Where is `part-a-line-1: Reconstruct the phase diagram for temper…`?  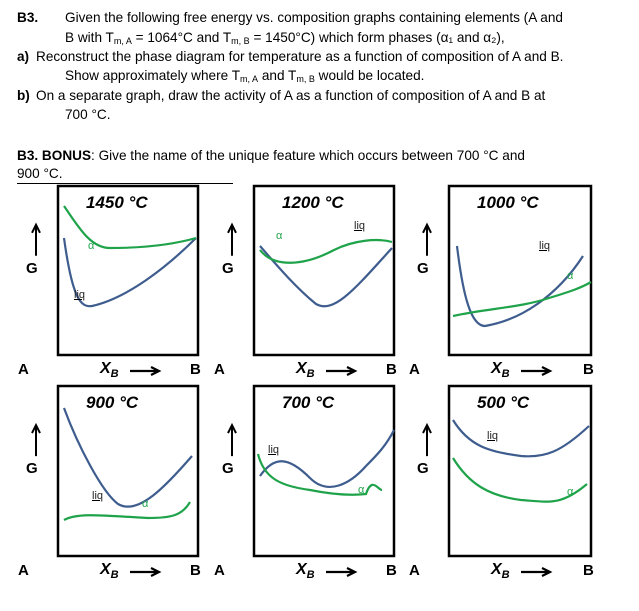 part-a-line-1: Reconstruct the phase diagram for temper… is located at coordinates (300, 56).